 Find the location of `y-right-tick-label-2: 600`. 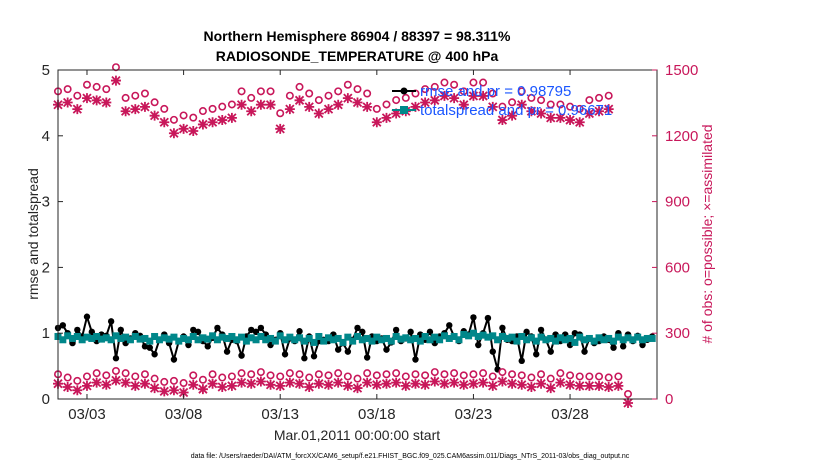

y-right-tick-label-2: 600 is located at coordinates (677, 267).